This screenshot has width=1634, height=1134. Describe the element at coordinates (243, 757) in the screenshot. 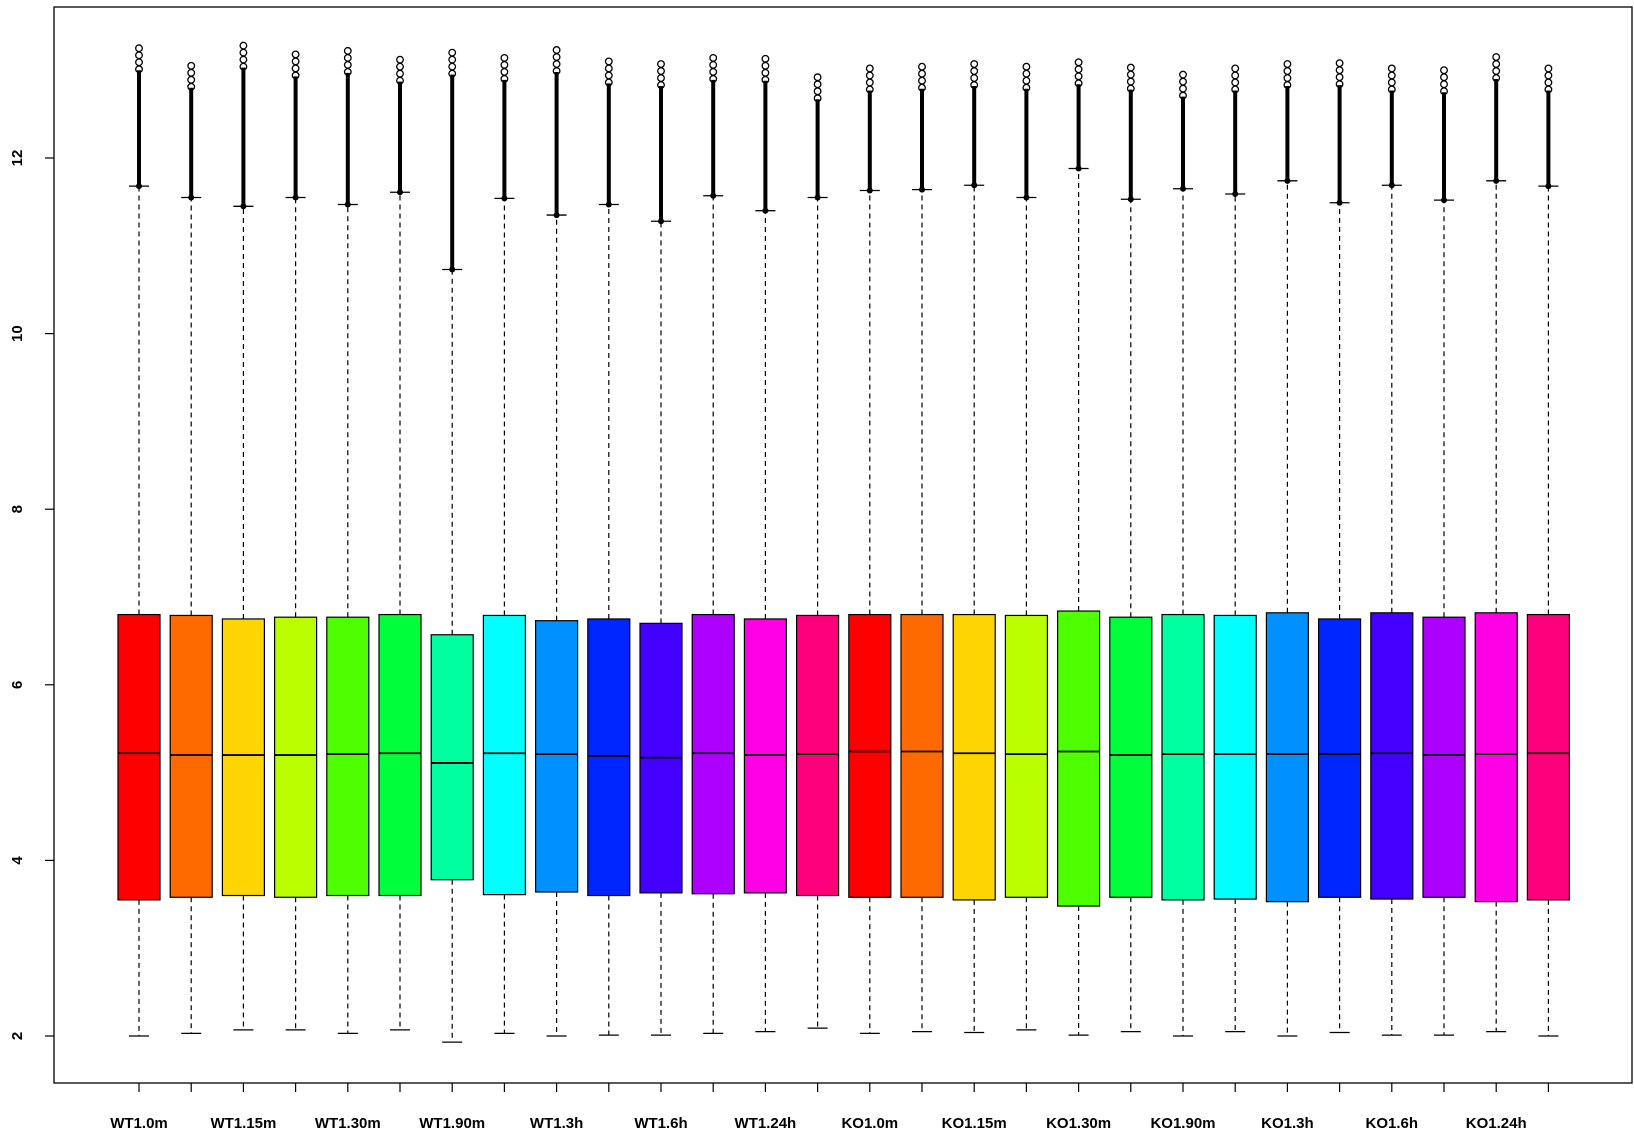

I see `box-WT1.15m` at that location.